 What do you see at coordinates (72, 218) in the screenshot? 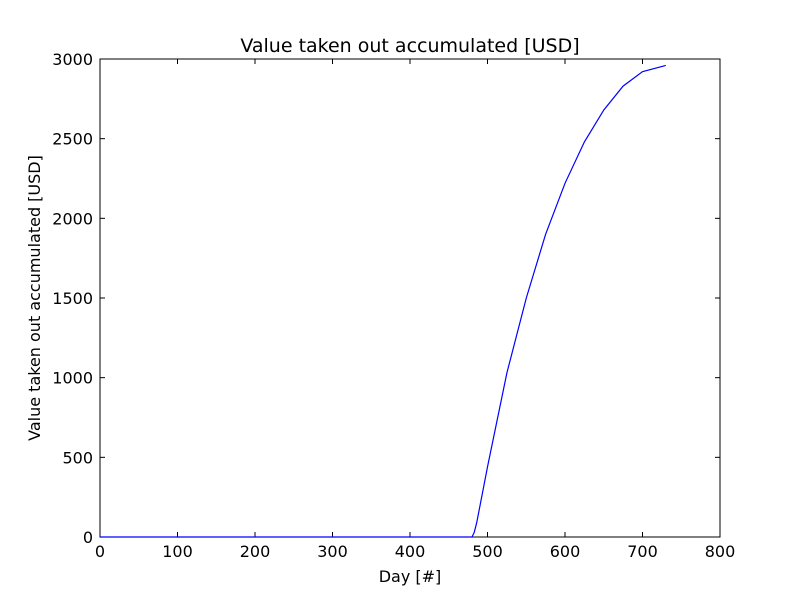
I see `y-tick-label: 2000` at bounding box center [72, 218].